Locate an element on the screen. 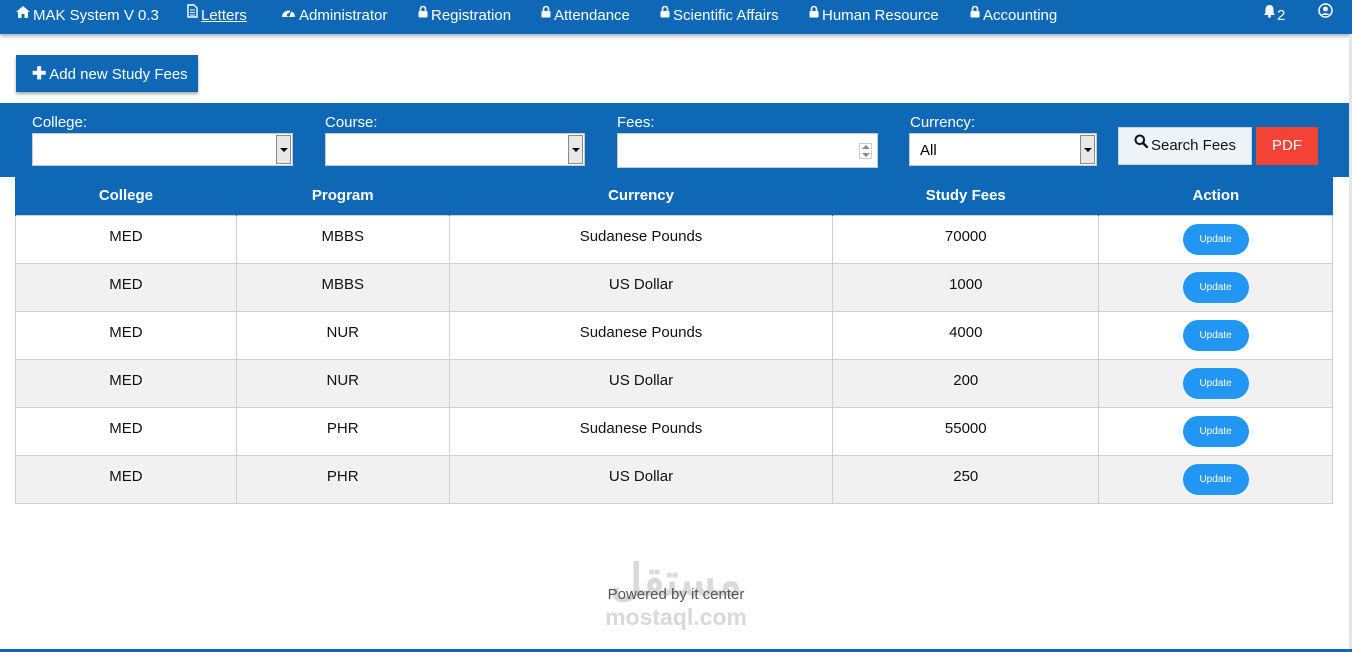 The width and height of the screenshot is (1352, 652). search-icon is located at coordinates (1141, 144).